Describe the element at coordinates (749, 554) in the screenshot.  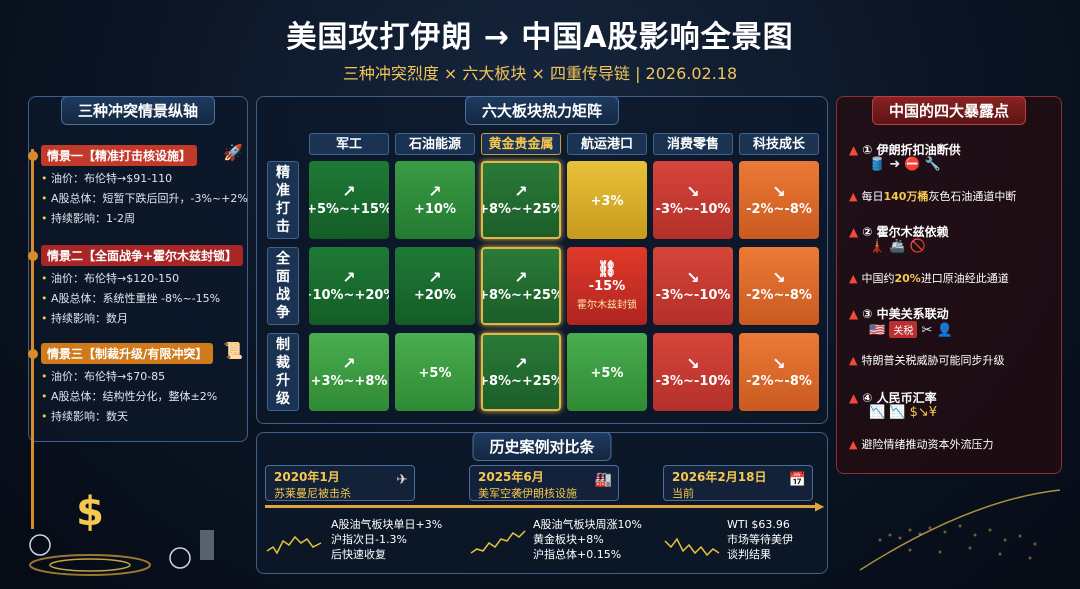
I see `history-detail-line: 谈判结果` at that location.